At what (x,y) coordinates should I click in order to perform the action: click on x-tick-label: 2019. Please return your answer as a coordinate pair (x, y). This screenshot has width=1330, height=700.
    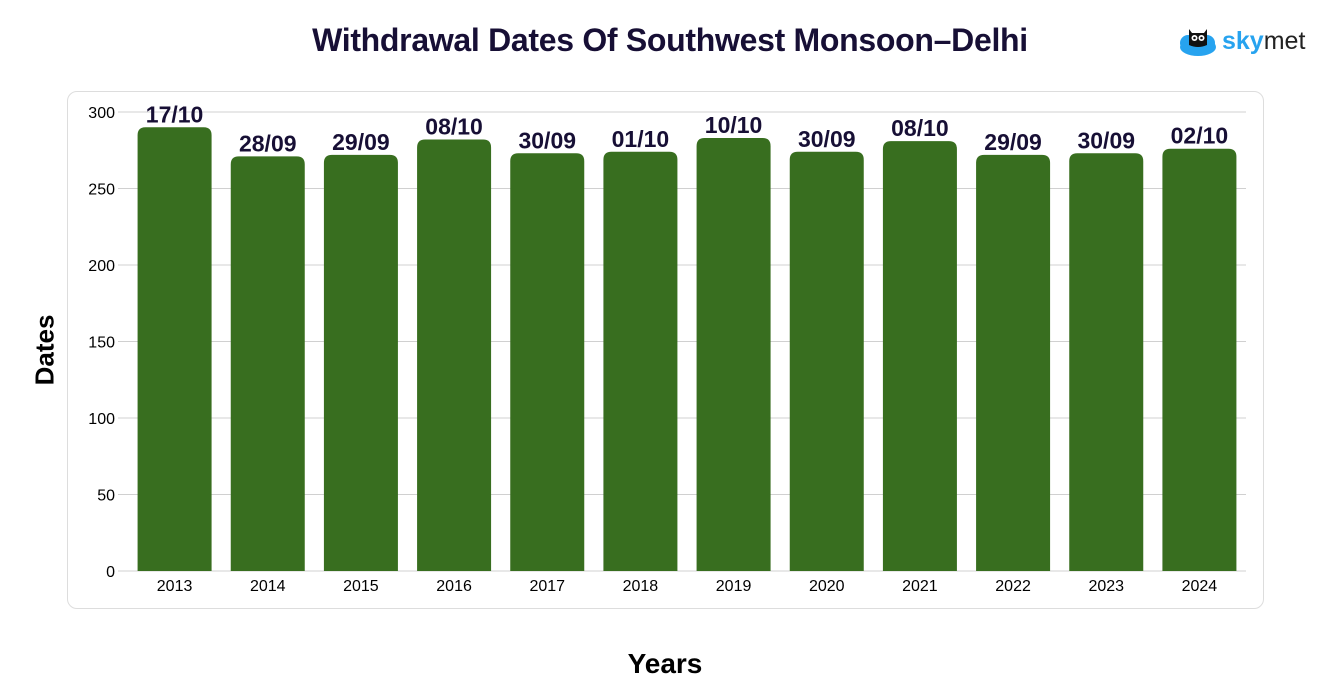
    Looking at the image, I should click on (734, 586).